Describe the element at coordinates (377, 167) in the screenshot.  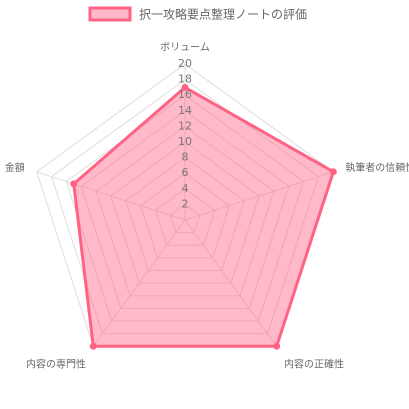
I see `category-label: 執筆者の信頼性` at that location.